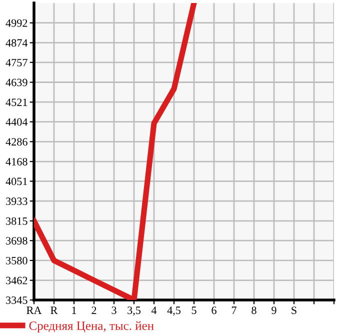 The image size is (345, 335). Describe the element at coordinates (174, 311) in the screenshot. I see `x-tick-label: 4,5` at that location.